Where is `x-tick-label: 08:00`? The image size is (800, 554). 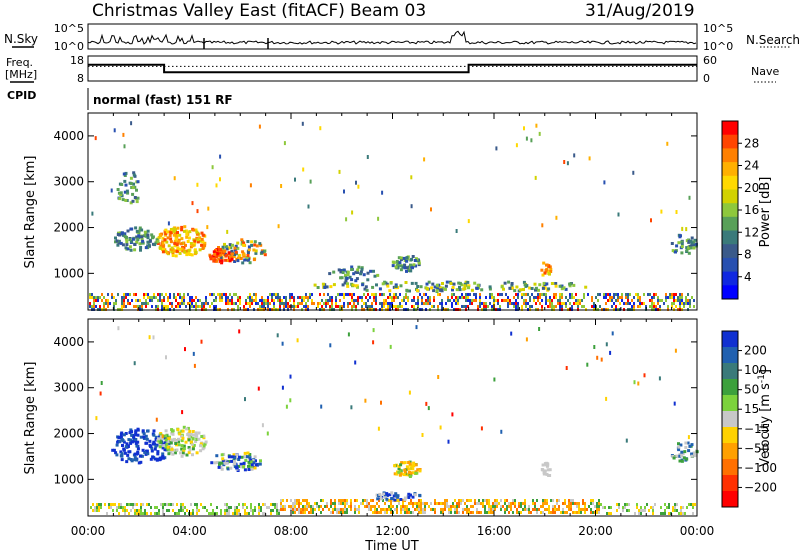
x-tick-label: 08:00 is located at coordinates (291, 531).